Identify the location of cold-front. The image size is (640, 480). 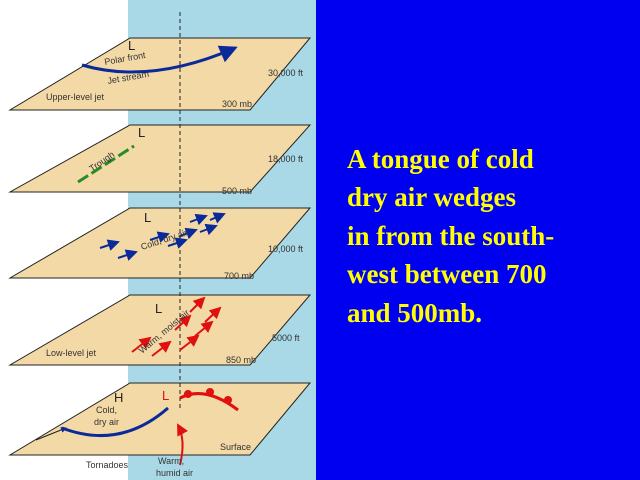
(115, 422).